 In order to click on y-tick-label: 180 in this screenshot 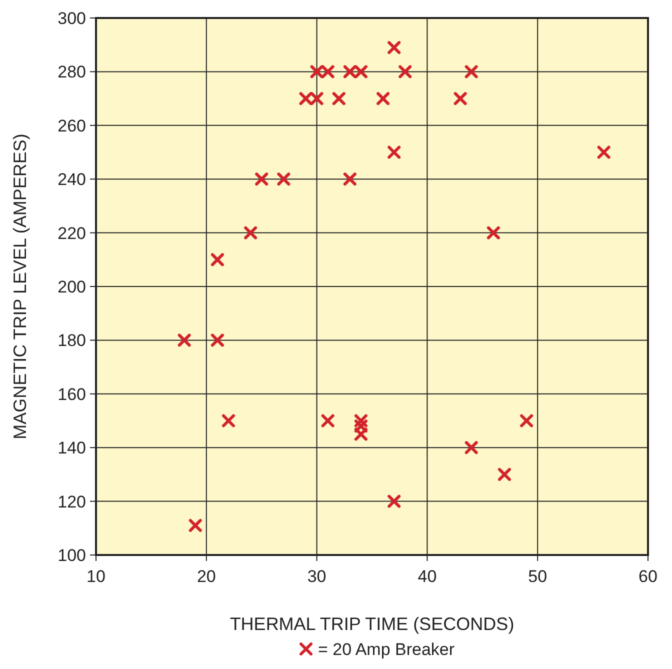, I will do `click(72, 340)`.